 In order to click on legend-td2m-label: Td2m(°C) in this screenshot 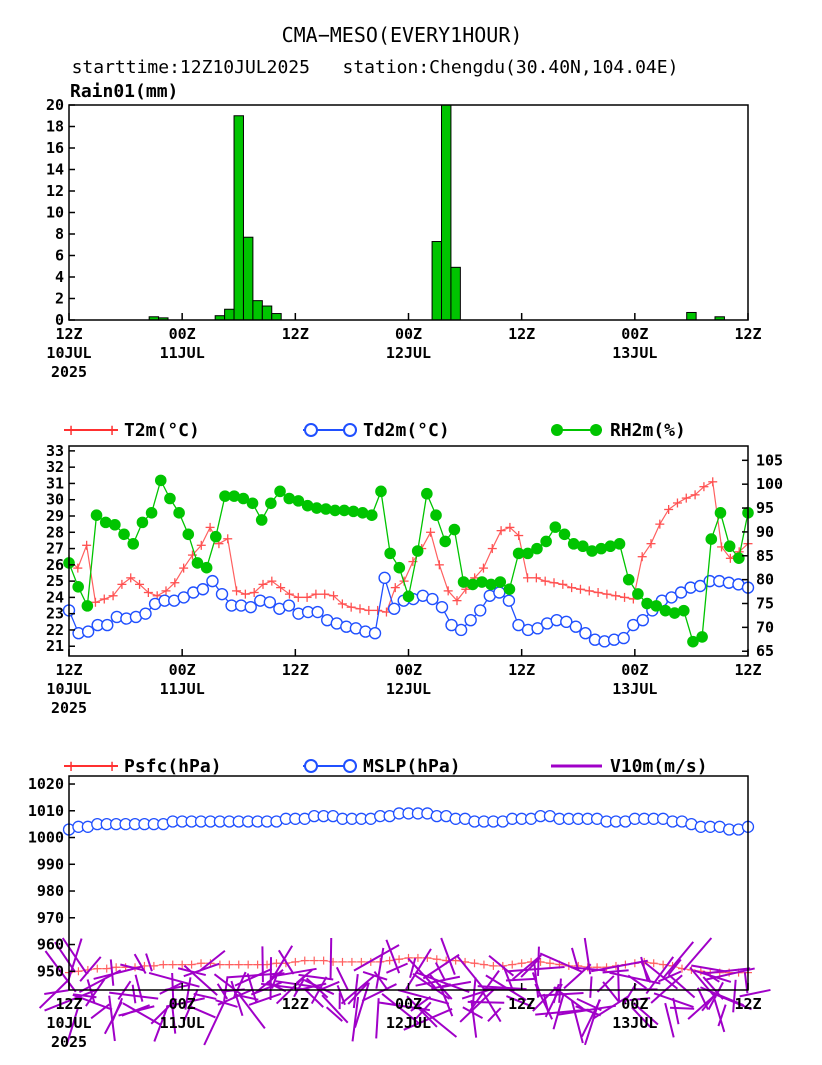, I will do `click(406, 430)`.